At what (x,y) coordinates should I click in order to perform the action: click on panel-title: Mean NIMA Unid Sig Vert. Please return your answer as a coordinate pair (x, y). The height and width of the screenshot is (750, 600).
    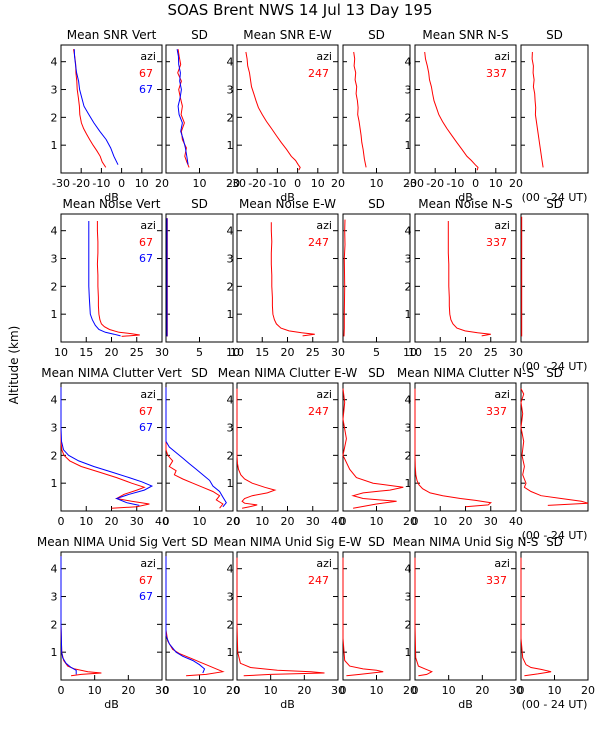
    Looking at the image, I should click on (112, 542).